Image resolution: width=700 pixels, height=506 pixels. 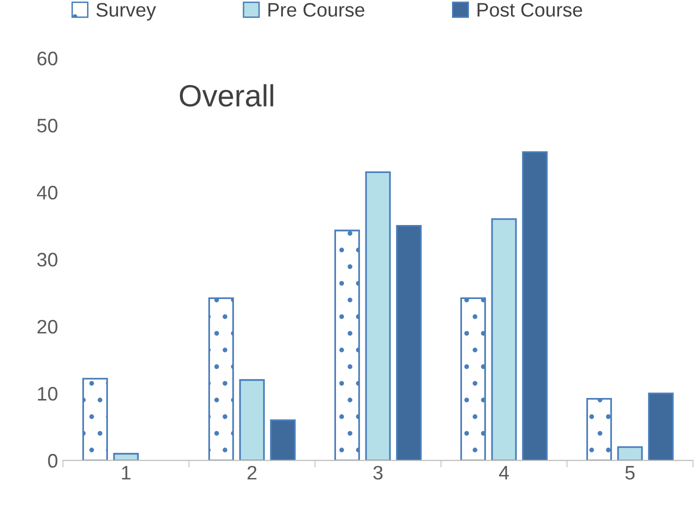 I want to click on x-tick-label: 3, so click(x=378, y=473).